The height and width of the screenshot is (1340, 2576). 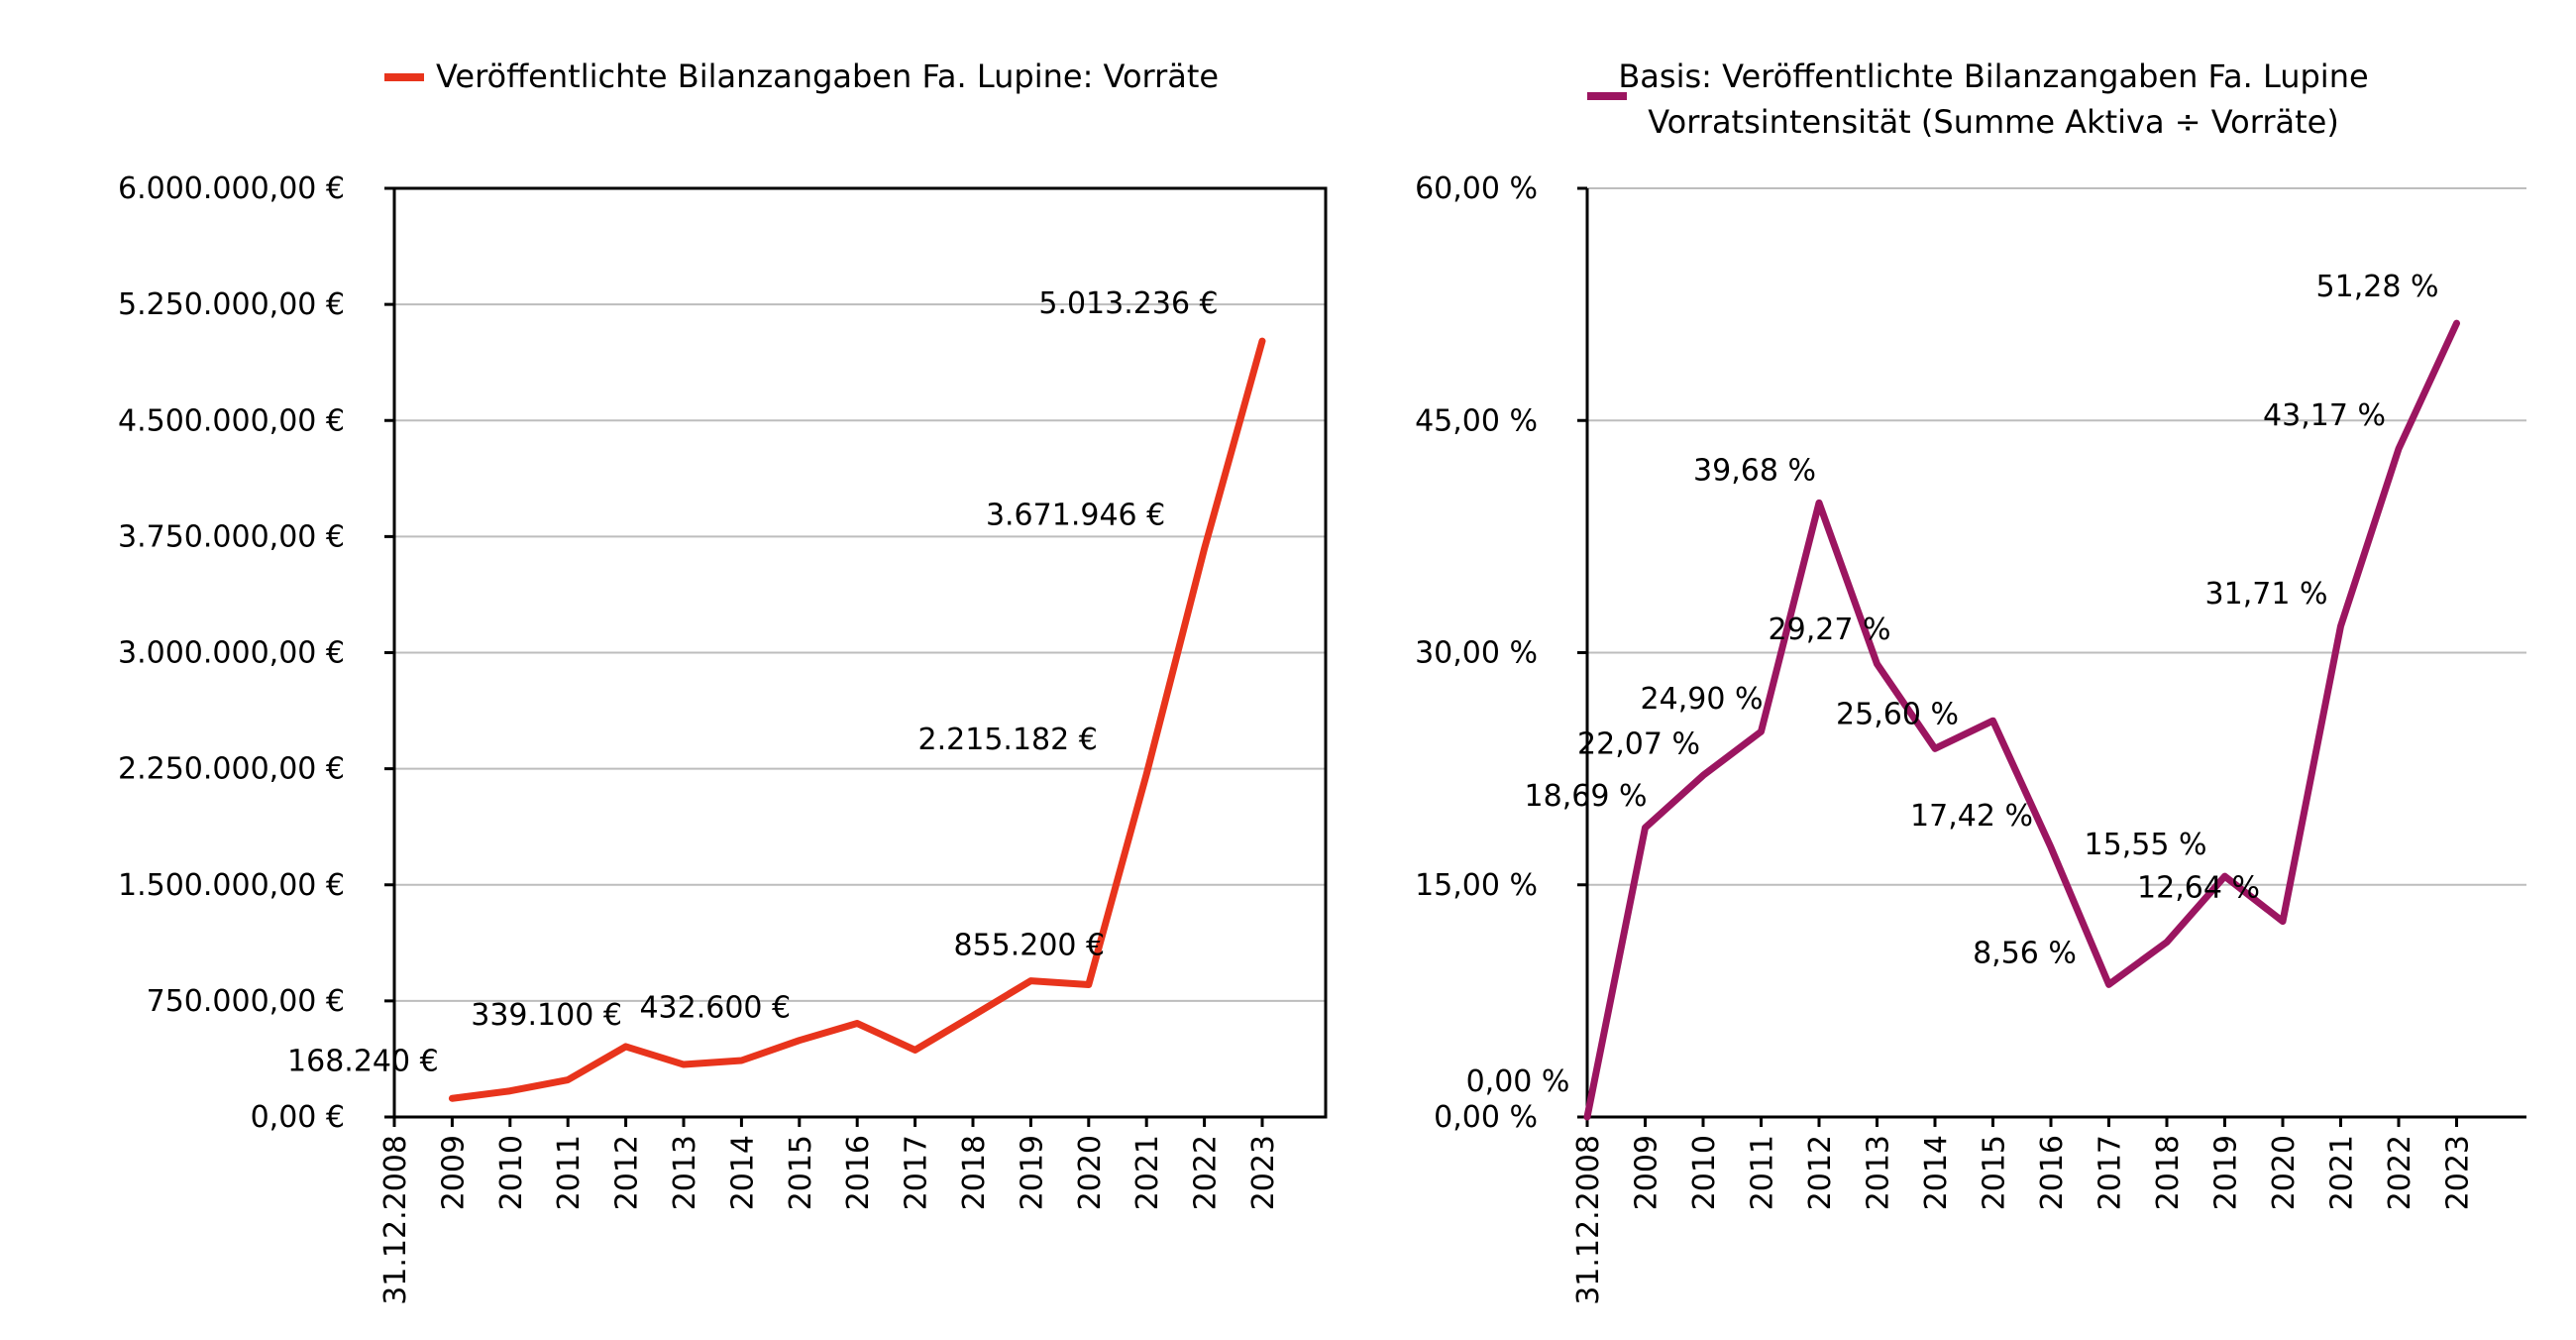 What do you see at coordinates (1702, 699) in the screenshot?
I see `data-label: 24,90 %` at bounding box center [1702, 699].